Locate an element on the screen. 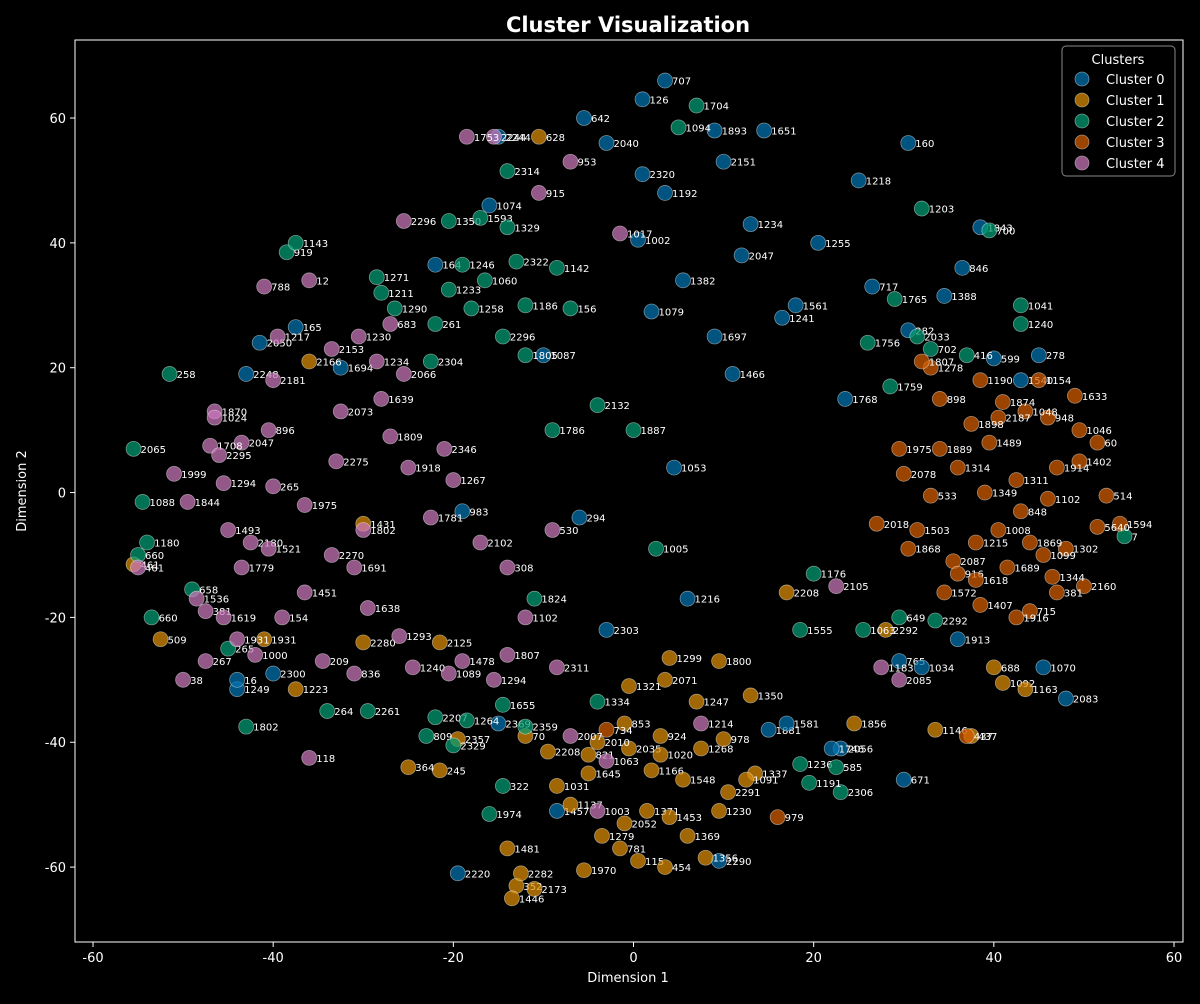 This screenshot has height=1004, width=1200. point-label: 2292 is located at coordinates (905, 631).